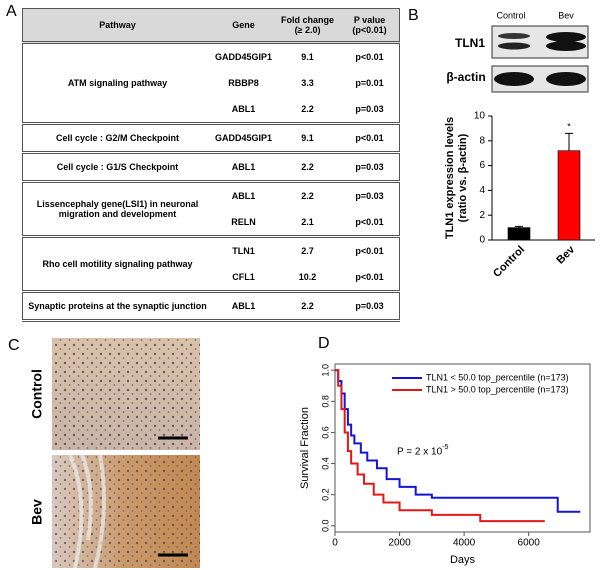  What do you see at coordinates (565, 254) in the screenshot?
I see `x-tick-label: Bev` at bounding box center [565, 254].